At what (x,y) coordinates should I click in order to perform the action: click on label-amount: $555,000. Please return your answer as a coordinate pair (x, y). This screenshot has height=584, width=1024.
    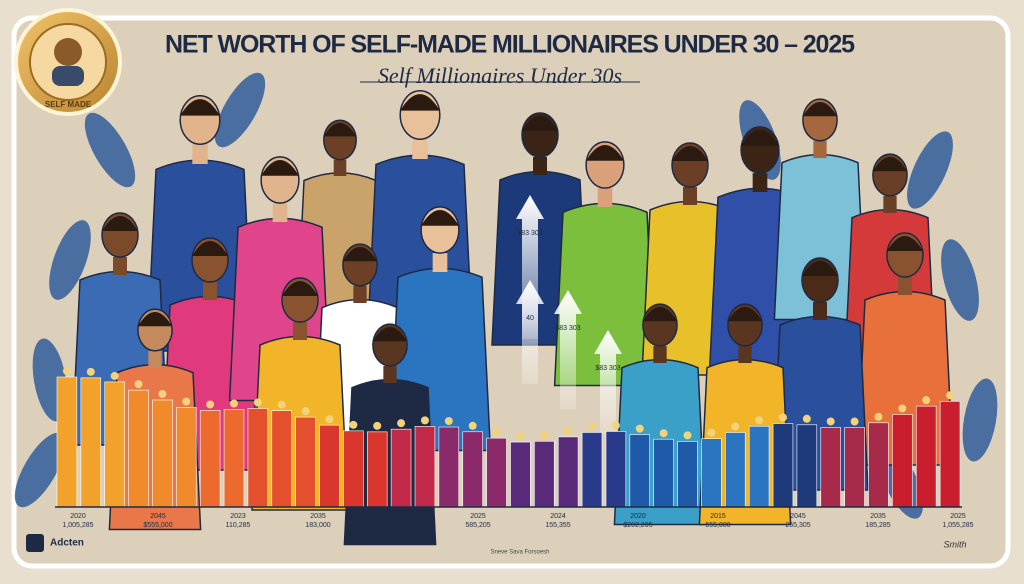
    Looking at the image, I should click on (157, 525).